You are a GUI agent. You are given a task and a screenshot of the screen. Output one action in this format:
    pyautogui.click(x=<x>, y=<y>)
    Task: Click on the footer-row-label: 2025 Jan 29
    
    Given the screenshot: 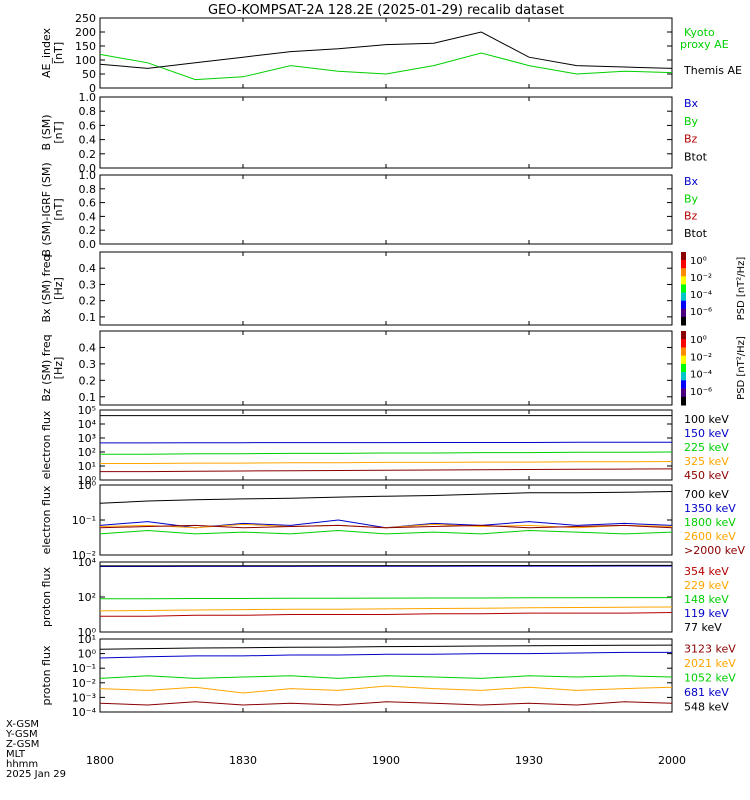 What is the action you would take?
    pyautogui.click(x=36, y=774)
    